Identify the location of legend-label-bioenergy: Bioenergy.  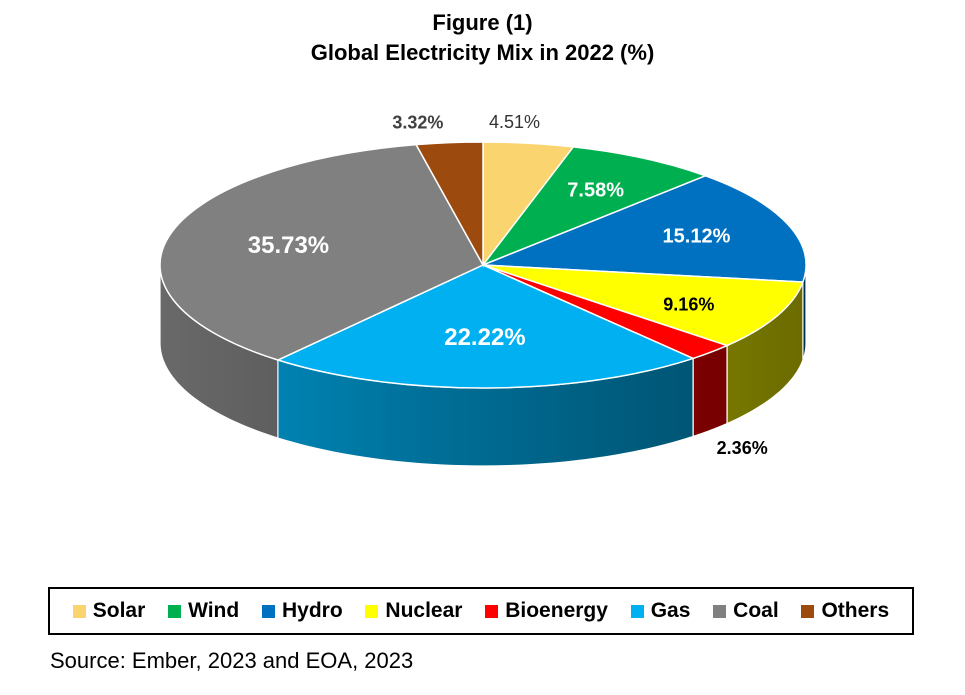
(556, 610).